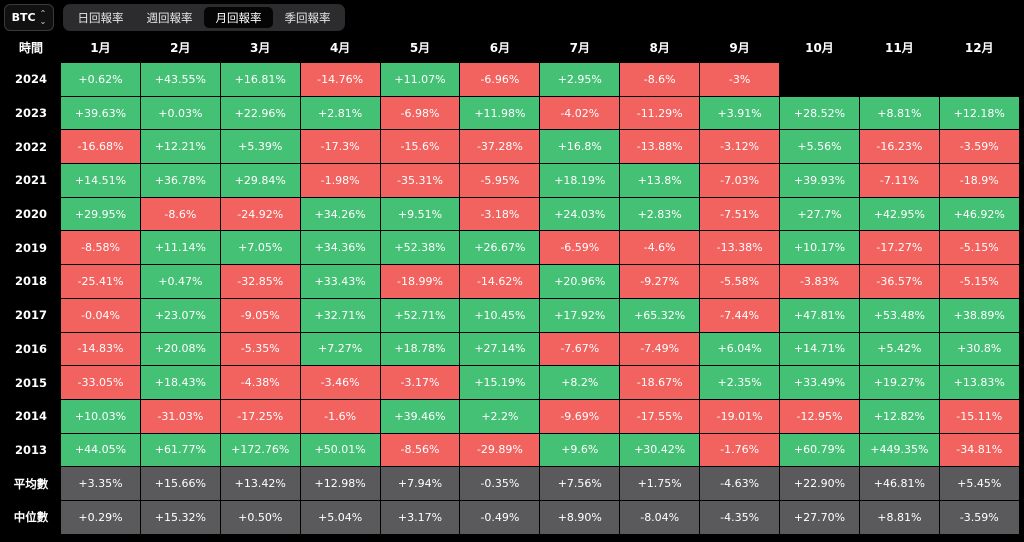  Describe the element at coordinates (420, 450) in the screenshot. I see `return-cell: -8.56%` at that location.